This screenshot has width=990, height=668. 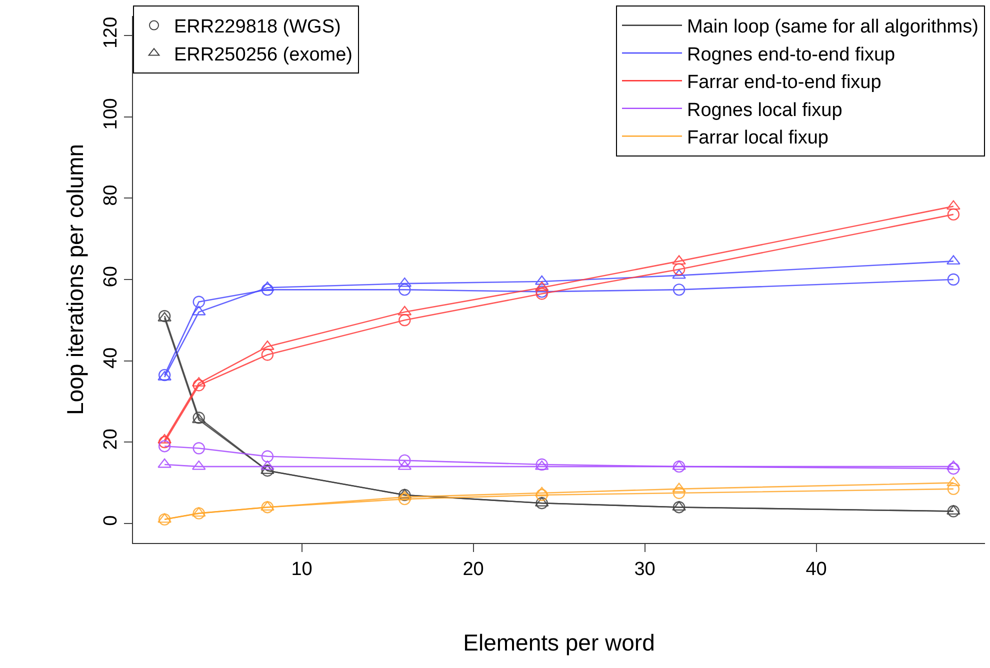 What do you see at coordinates (111, 114) in the screenshot?
I see `y-tick-label: 100` at bounding box center [111, 114].